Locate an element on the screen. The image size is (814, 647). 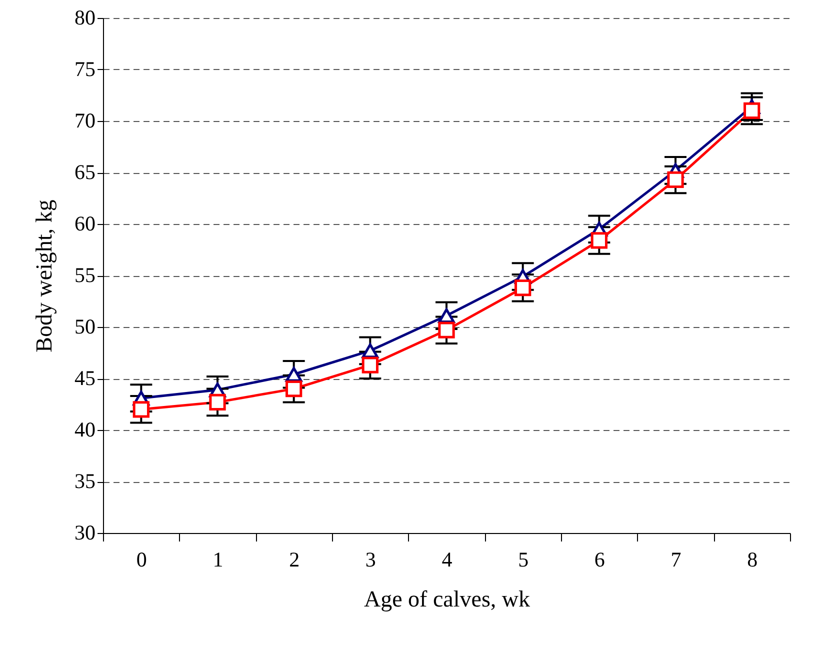
y-tick-label: 40 is located at coordinates (85, 430).